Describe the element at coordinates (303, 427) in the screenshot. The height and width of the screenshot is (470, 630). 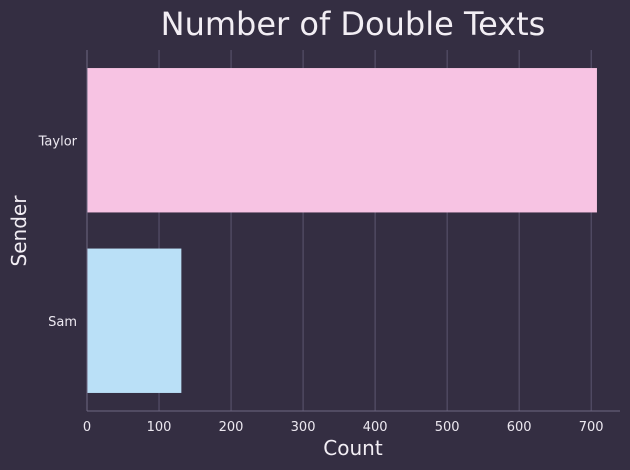
I see `x-tick-label: 300` at that location.